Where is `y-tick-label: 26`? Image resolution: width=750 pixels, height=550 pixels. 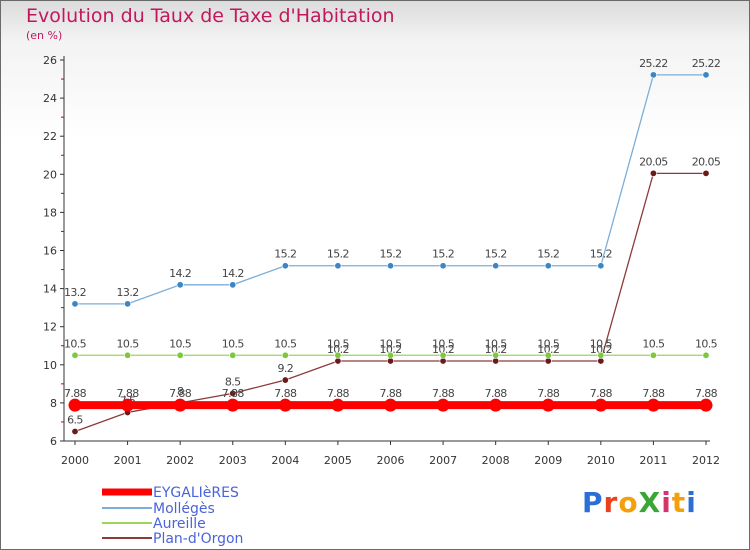
y-tick-label: 26 is located at coordinates (50, 60).